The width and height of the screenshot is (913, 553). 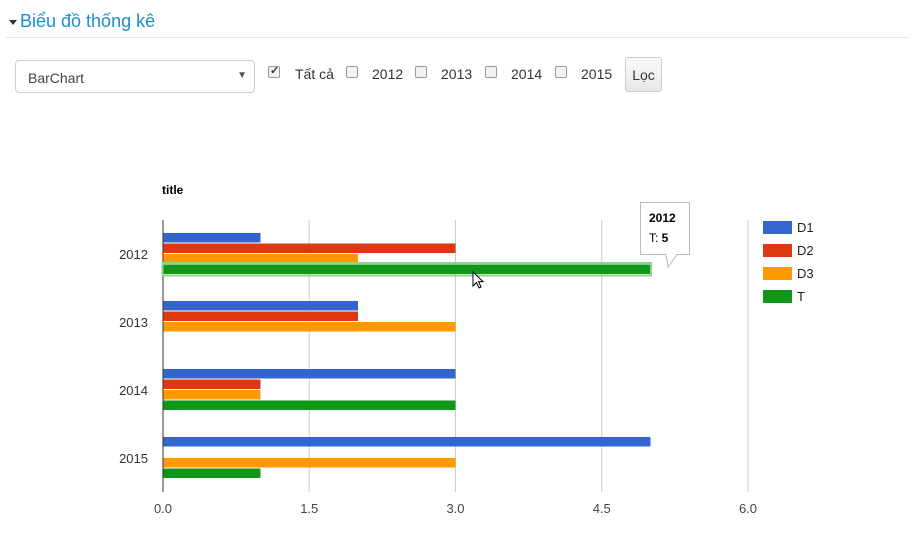 I want to click on chart-type-value: BarChart, so click(x=56, y=78).